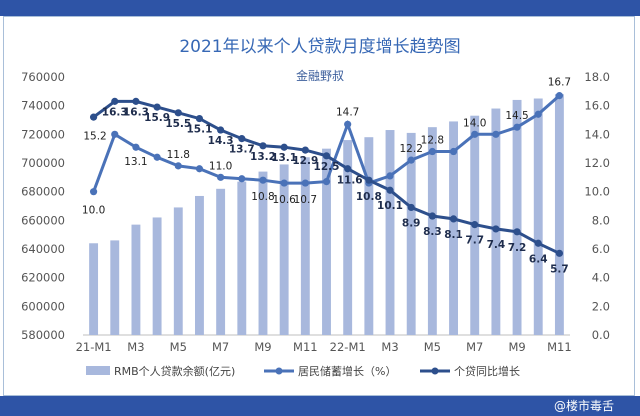 The image size is (640, 416). What do you see at coordinates (347, 371) in the screenshot?
I see `legend-label-savings: 居民储蓄增长（%）` at bounding box center [347, 371].